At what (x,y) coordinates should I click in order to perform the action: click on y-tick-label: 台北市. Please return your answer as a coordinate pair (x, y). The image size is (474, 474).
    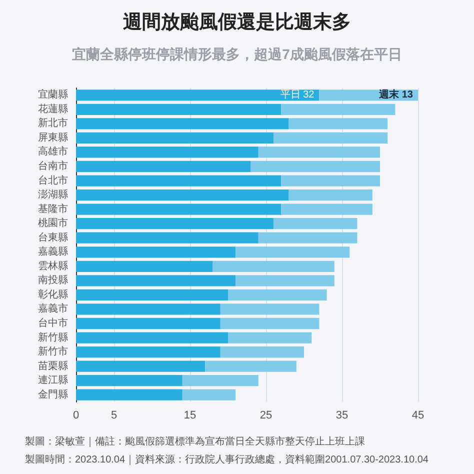
    Looking at the image, I should click on (53, 180).